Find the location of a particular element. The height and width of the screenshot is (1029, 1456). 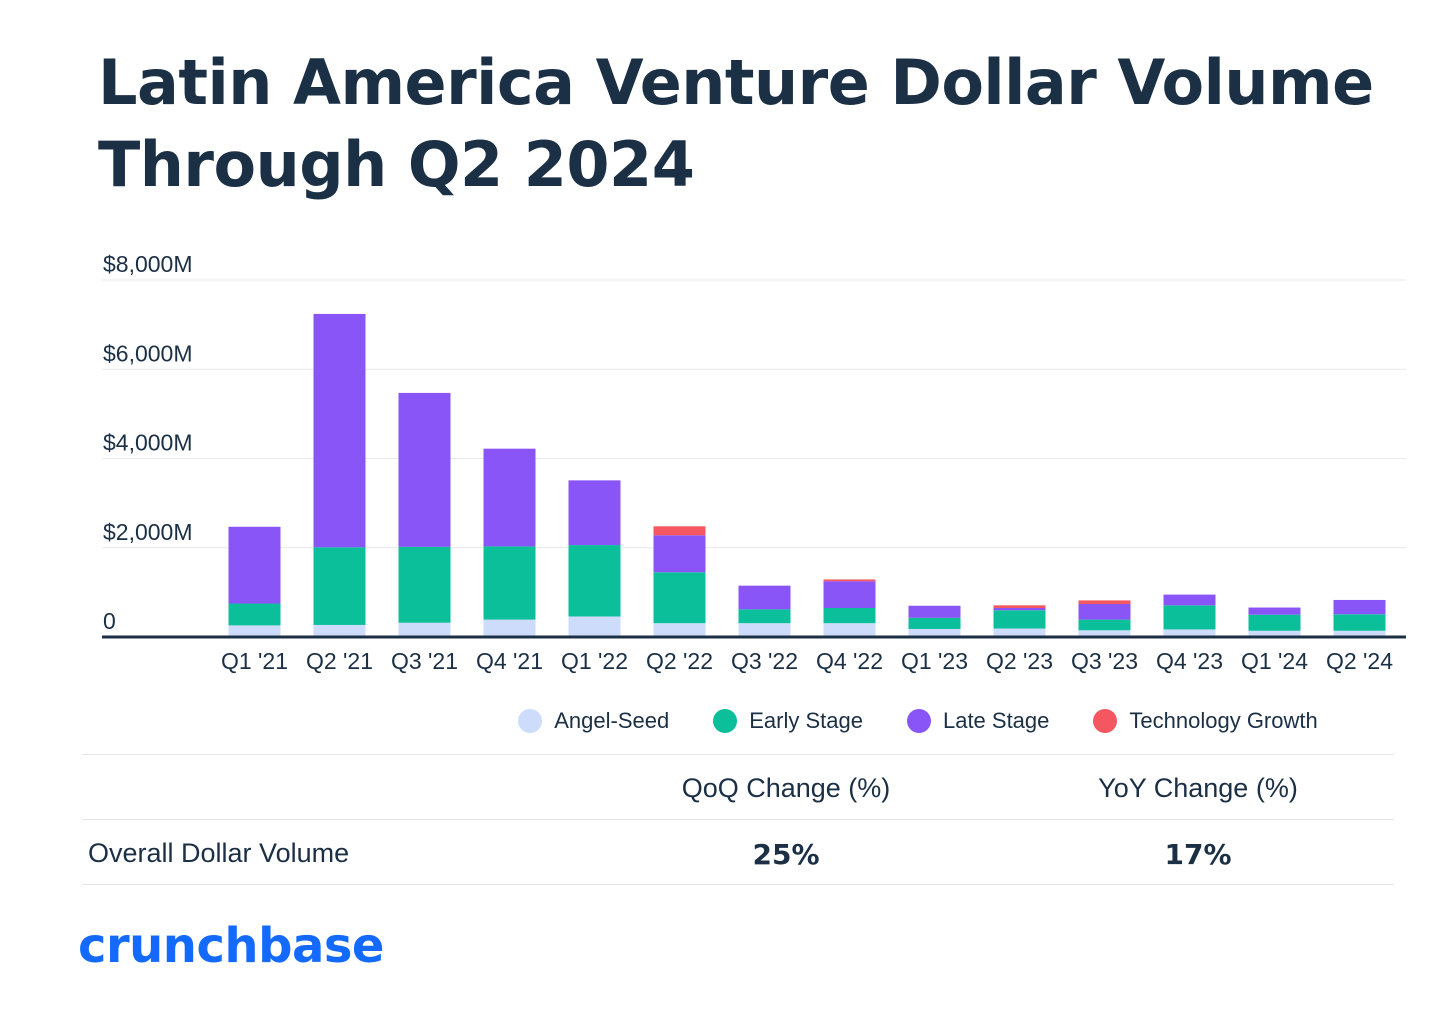

yoy-change-value: 17% is located at coordinates (1198, 854).